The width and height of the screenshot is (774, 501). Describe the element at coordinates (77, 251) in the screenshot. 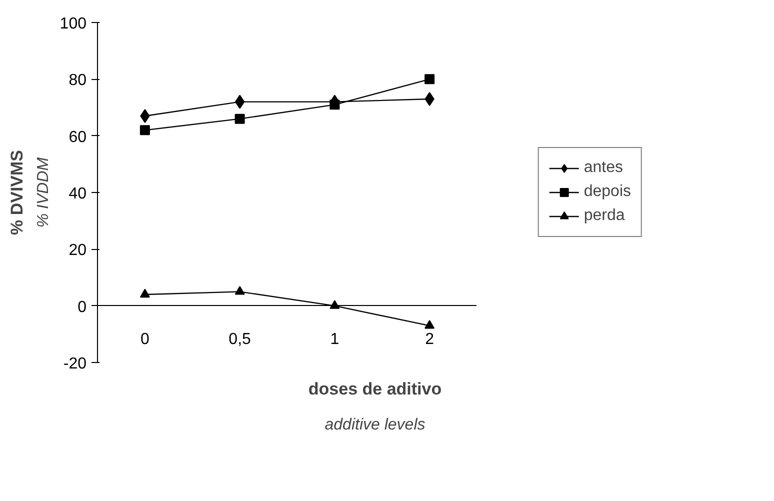

I see `y-tick-label: 20` at that location.